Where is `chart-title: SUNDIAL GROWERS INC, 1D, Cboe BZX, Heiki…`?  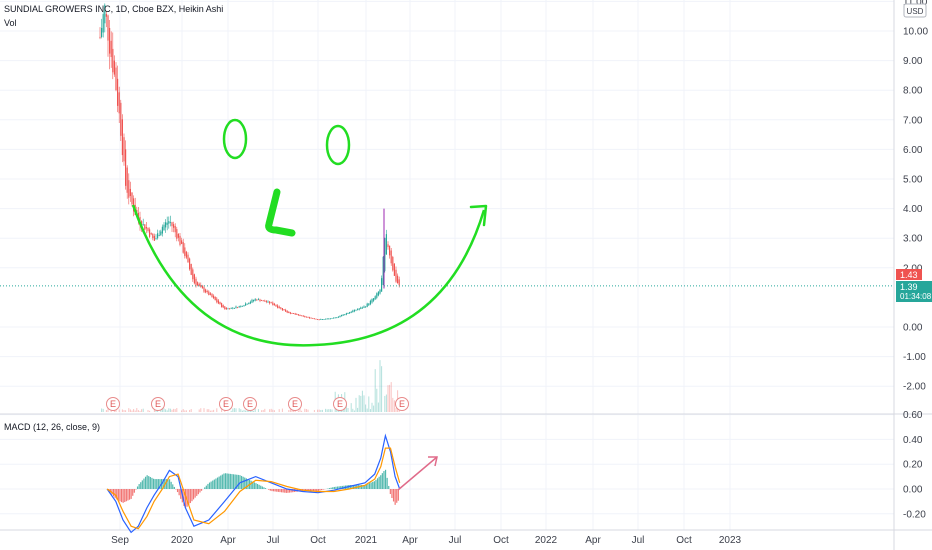
chart-title: SUNDIAL GROWERS INC, 1D, Cboe BZX, Heiki… is located at coordinates (113, 9).